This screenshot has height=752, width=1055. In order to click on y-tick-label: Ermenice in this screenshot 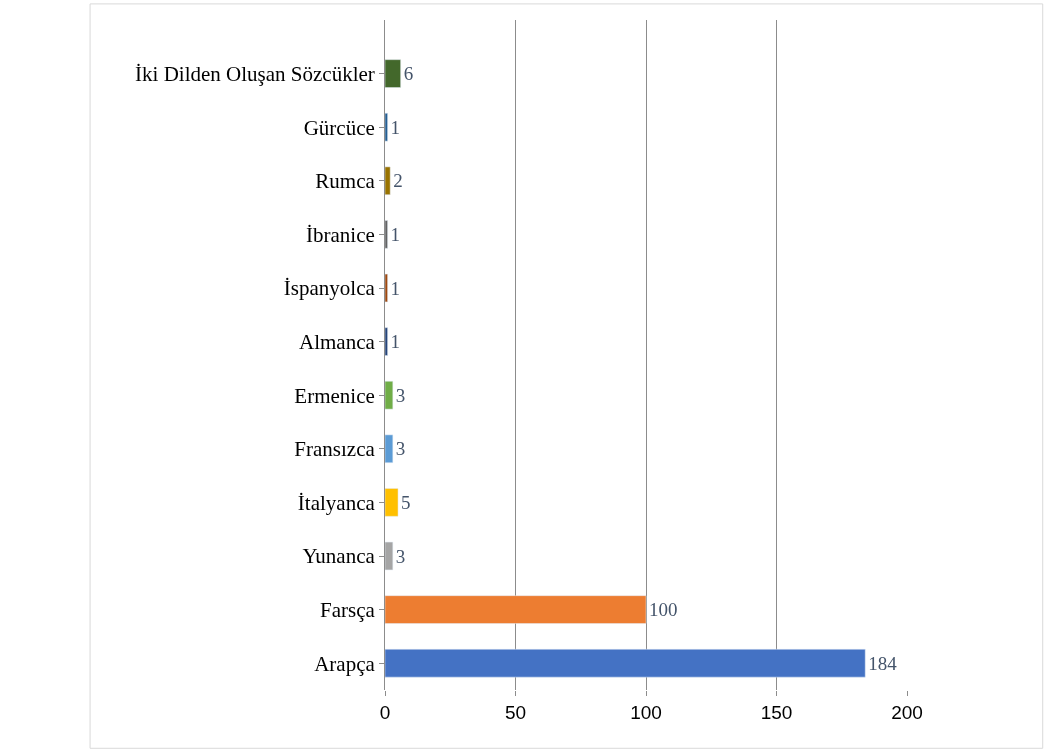, I will do `click(334, 395)`.